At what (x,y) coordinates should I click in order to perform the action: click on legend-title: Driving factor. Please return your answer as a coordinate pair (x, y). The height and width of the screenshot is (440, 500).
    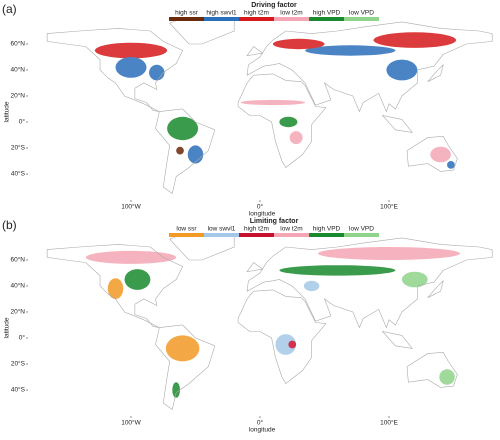
    Looking at the image, I should click on (274, 5).